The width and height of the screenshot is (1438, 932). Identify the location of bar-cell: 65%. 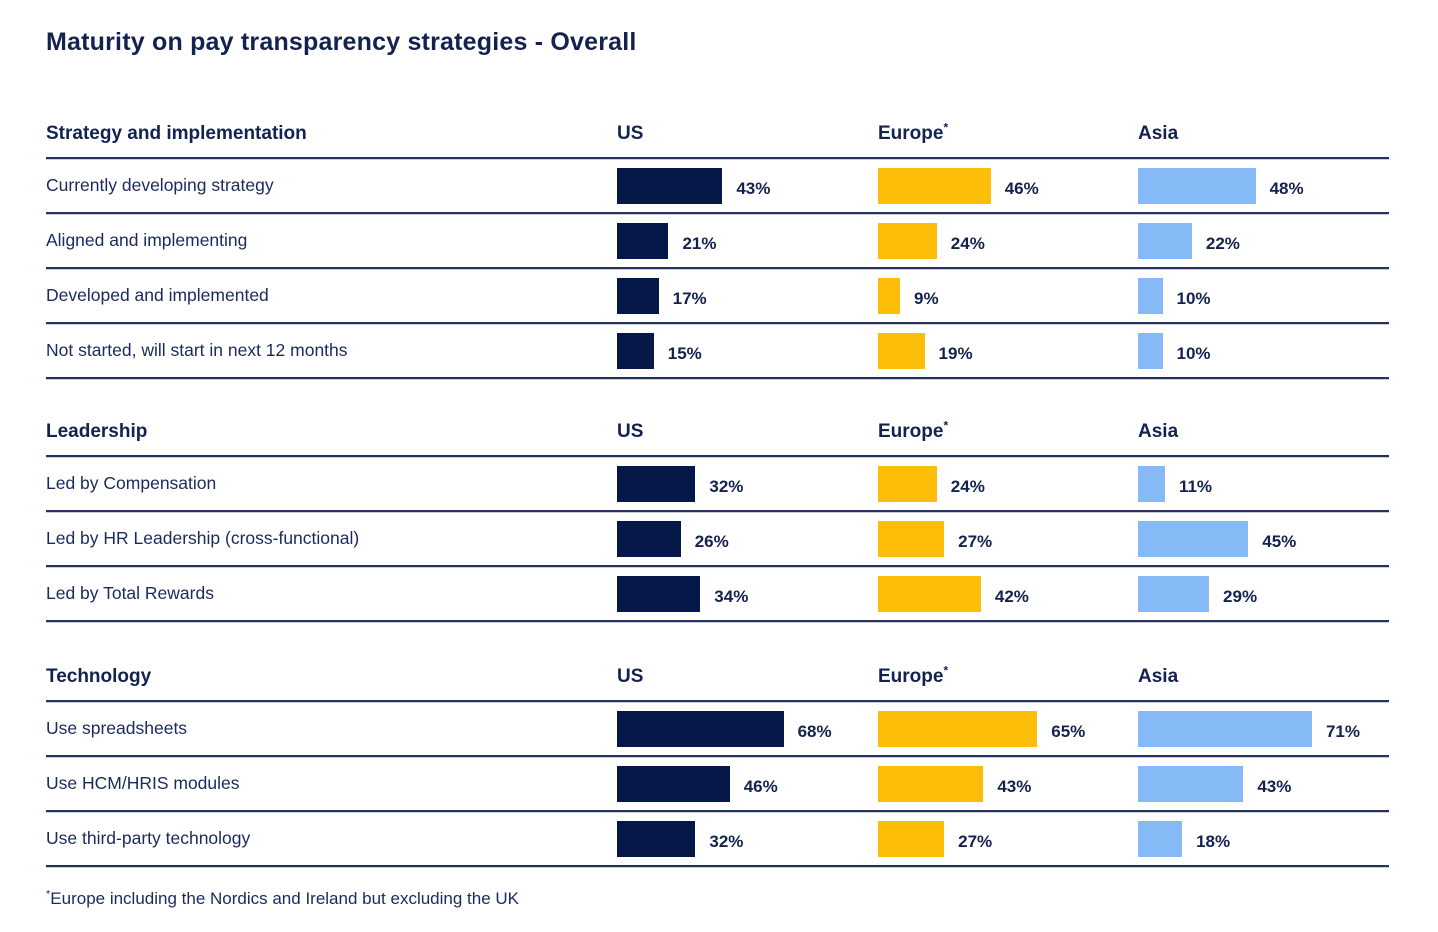
(1008, 728).